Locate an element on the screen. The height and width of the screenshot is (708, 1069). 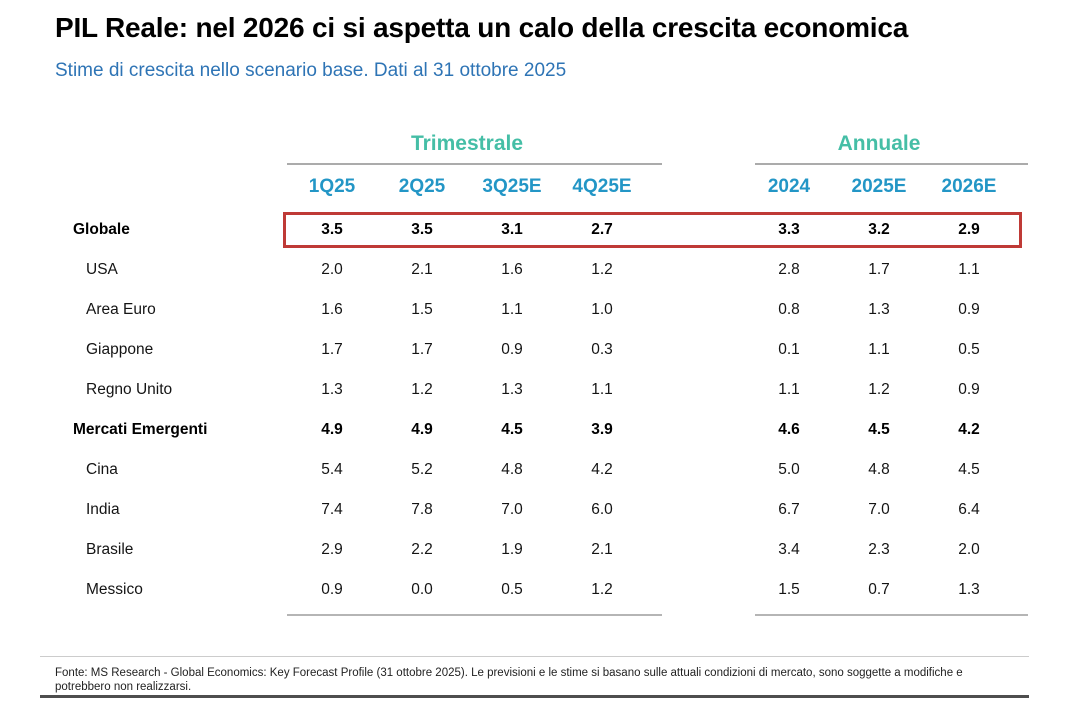
annual-values: 6.7 7.0 6.4 is located at coordinates (879, 510).